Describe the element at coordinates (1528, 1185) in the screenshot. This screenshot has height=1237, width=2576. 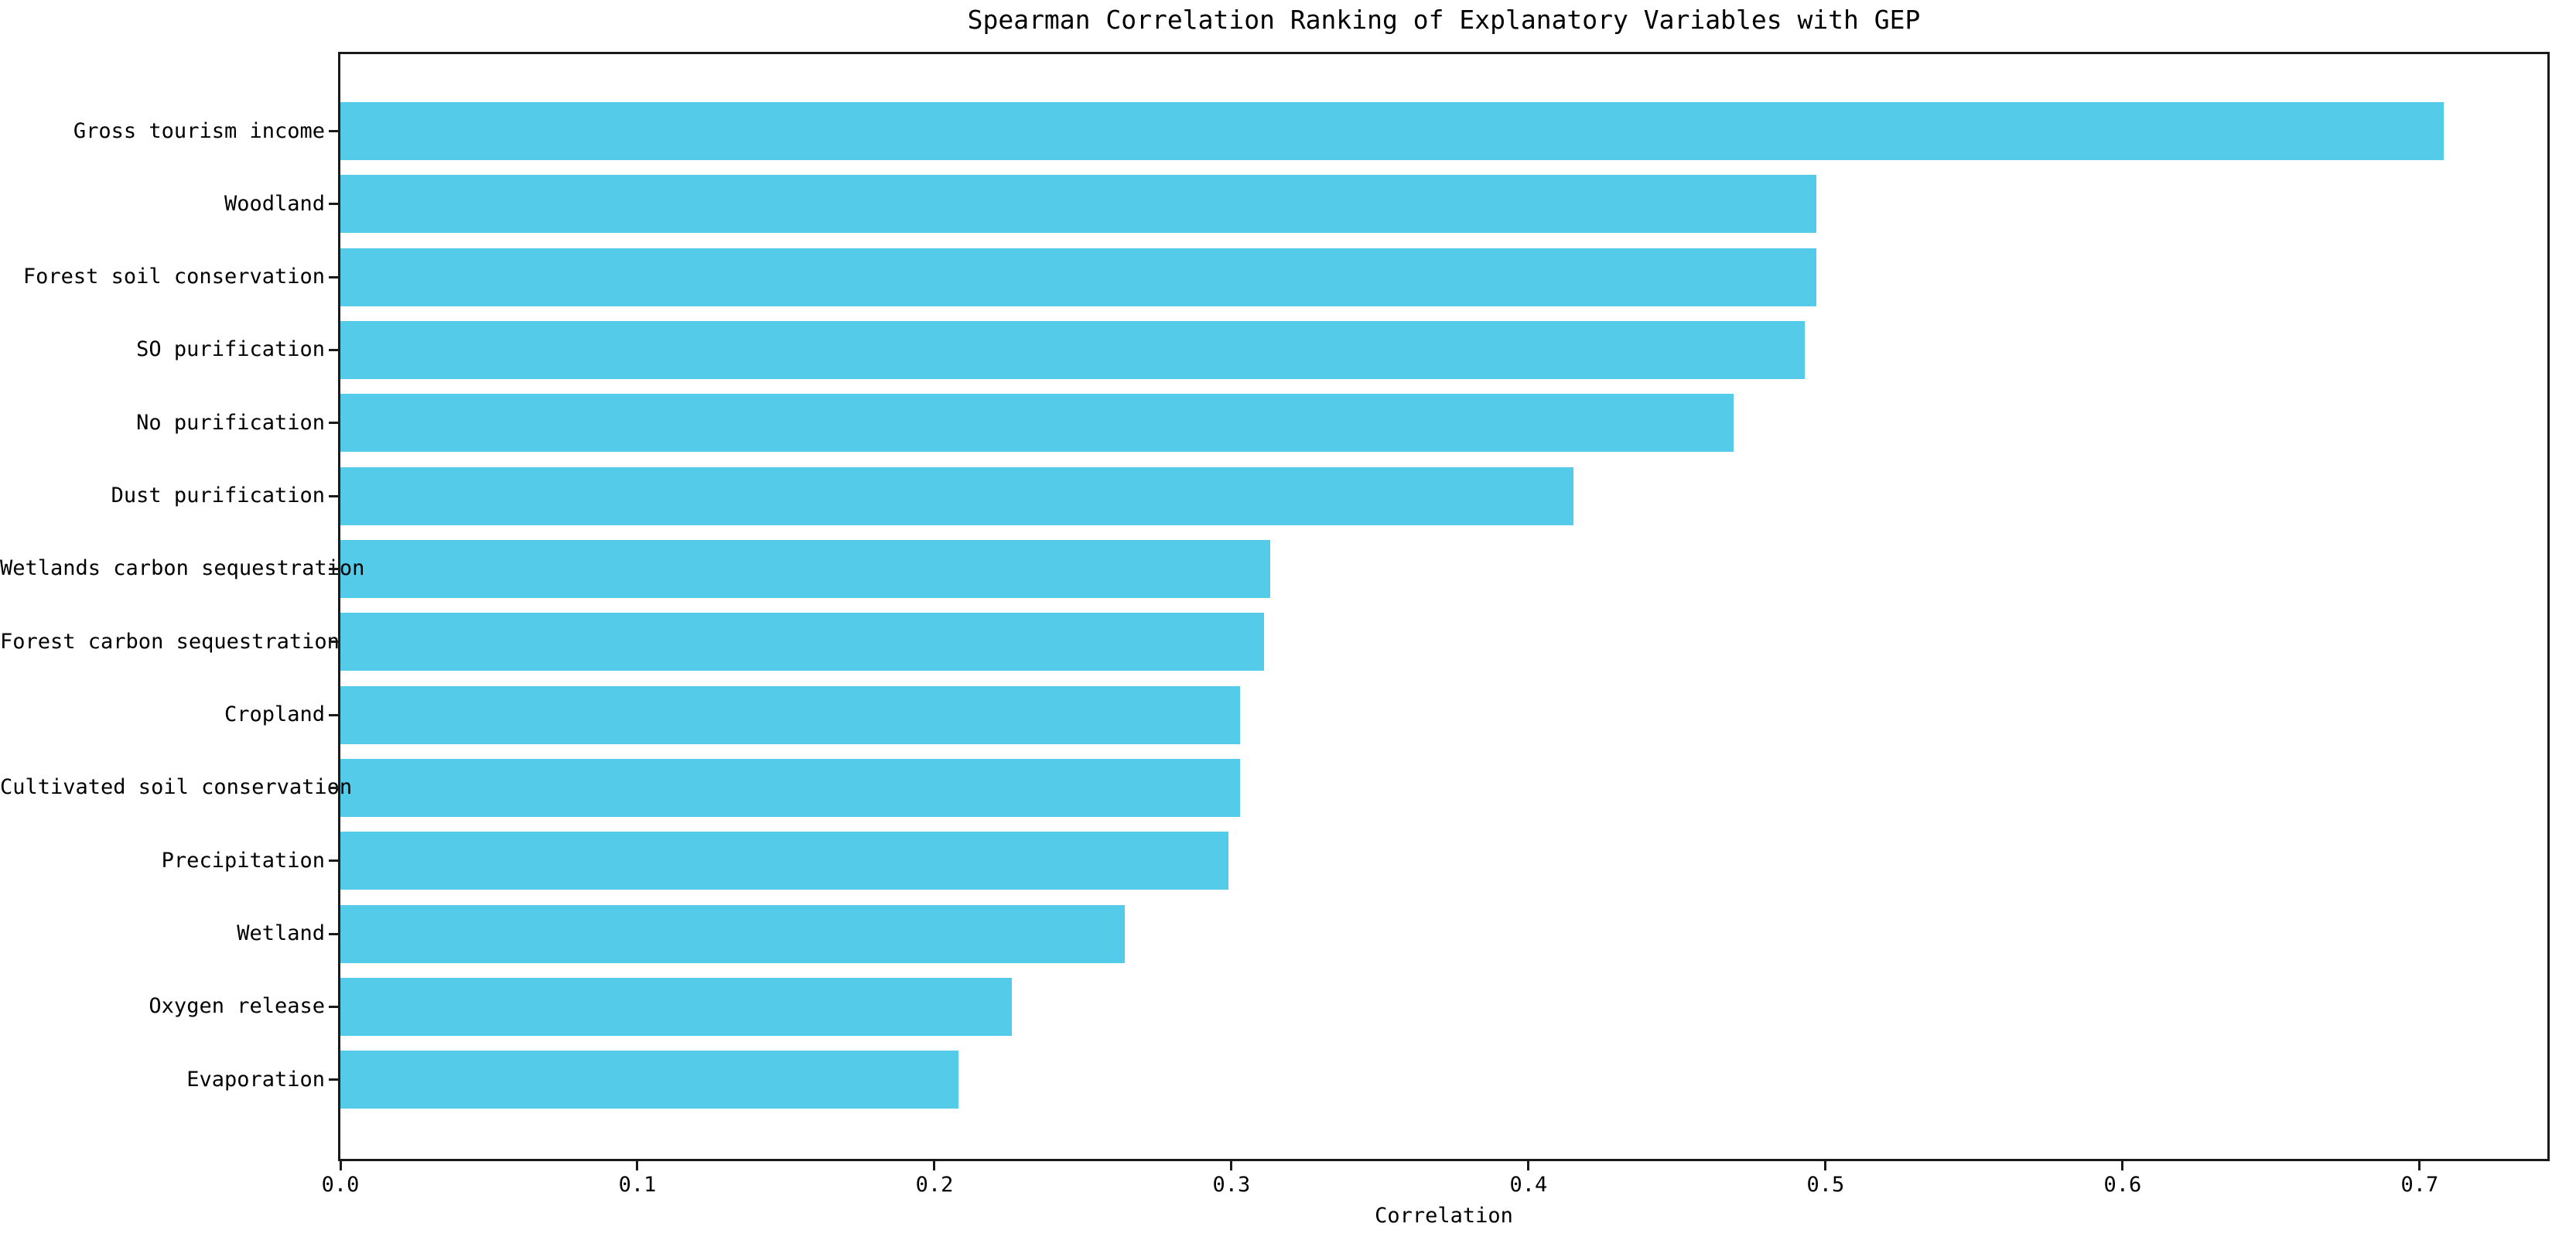
I see `x-tick-label-4: 0.4` at that location.